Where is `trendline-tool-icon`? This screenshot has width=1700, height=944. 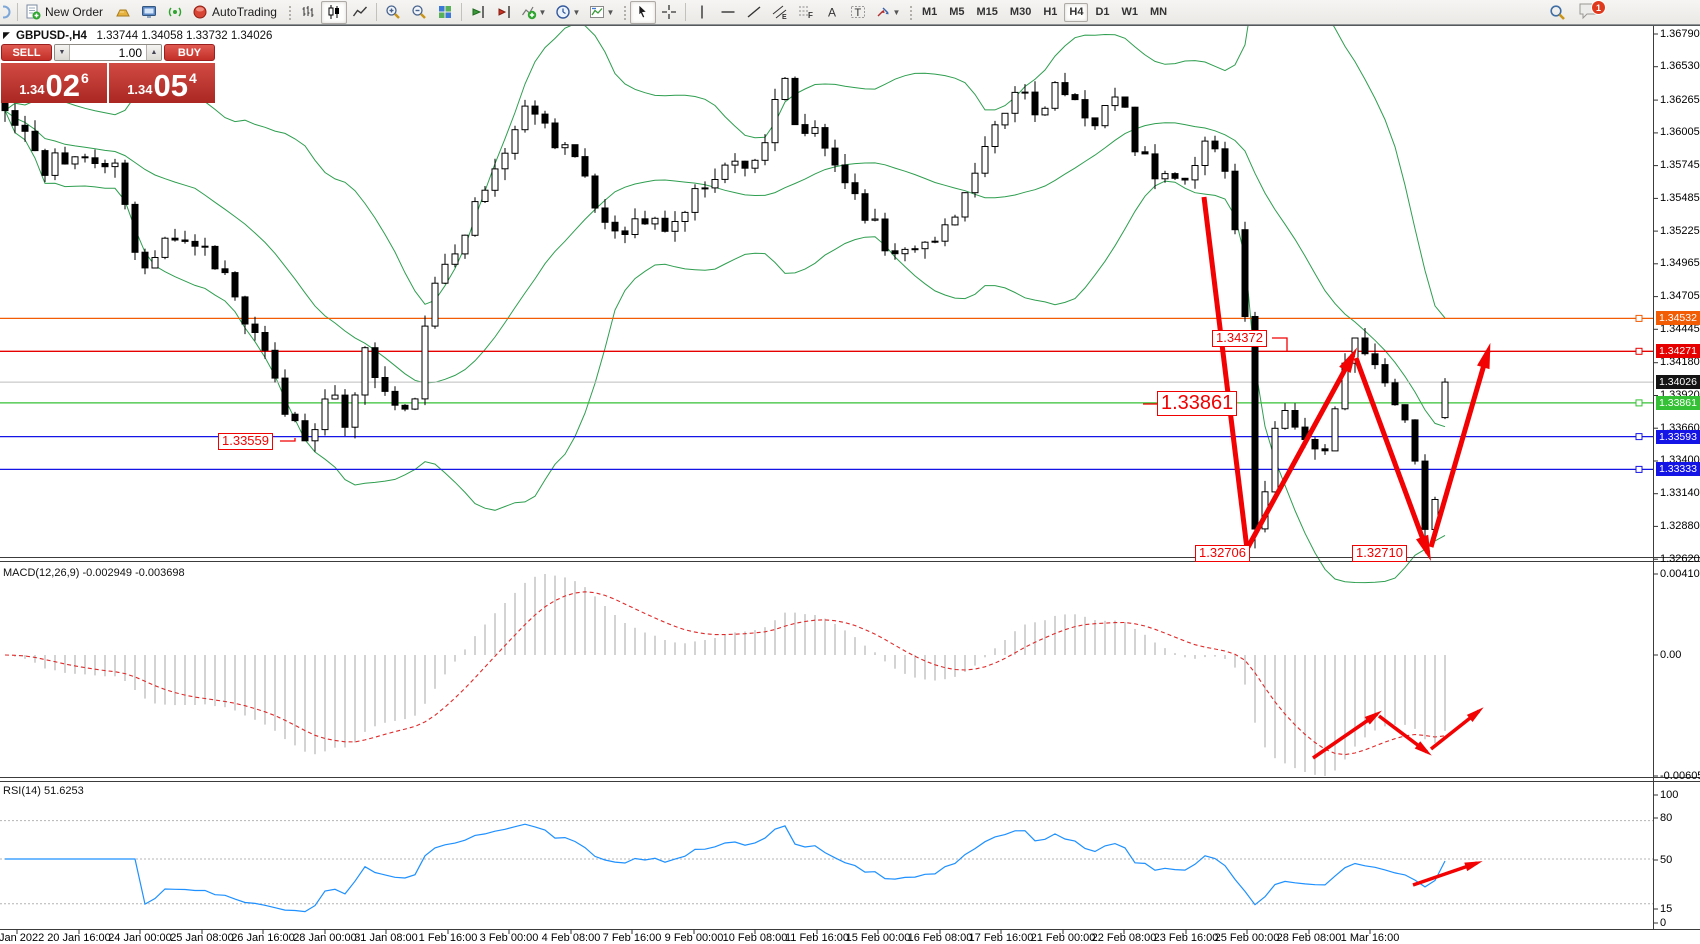 trendline-tool-icon is located at coordinates (754, 12).